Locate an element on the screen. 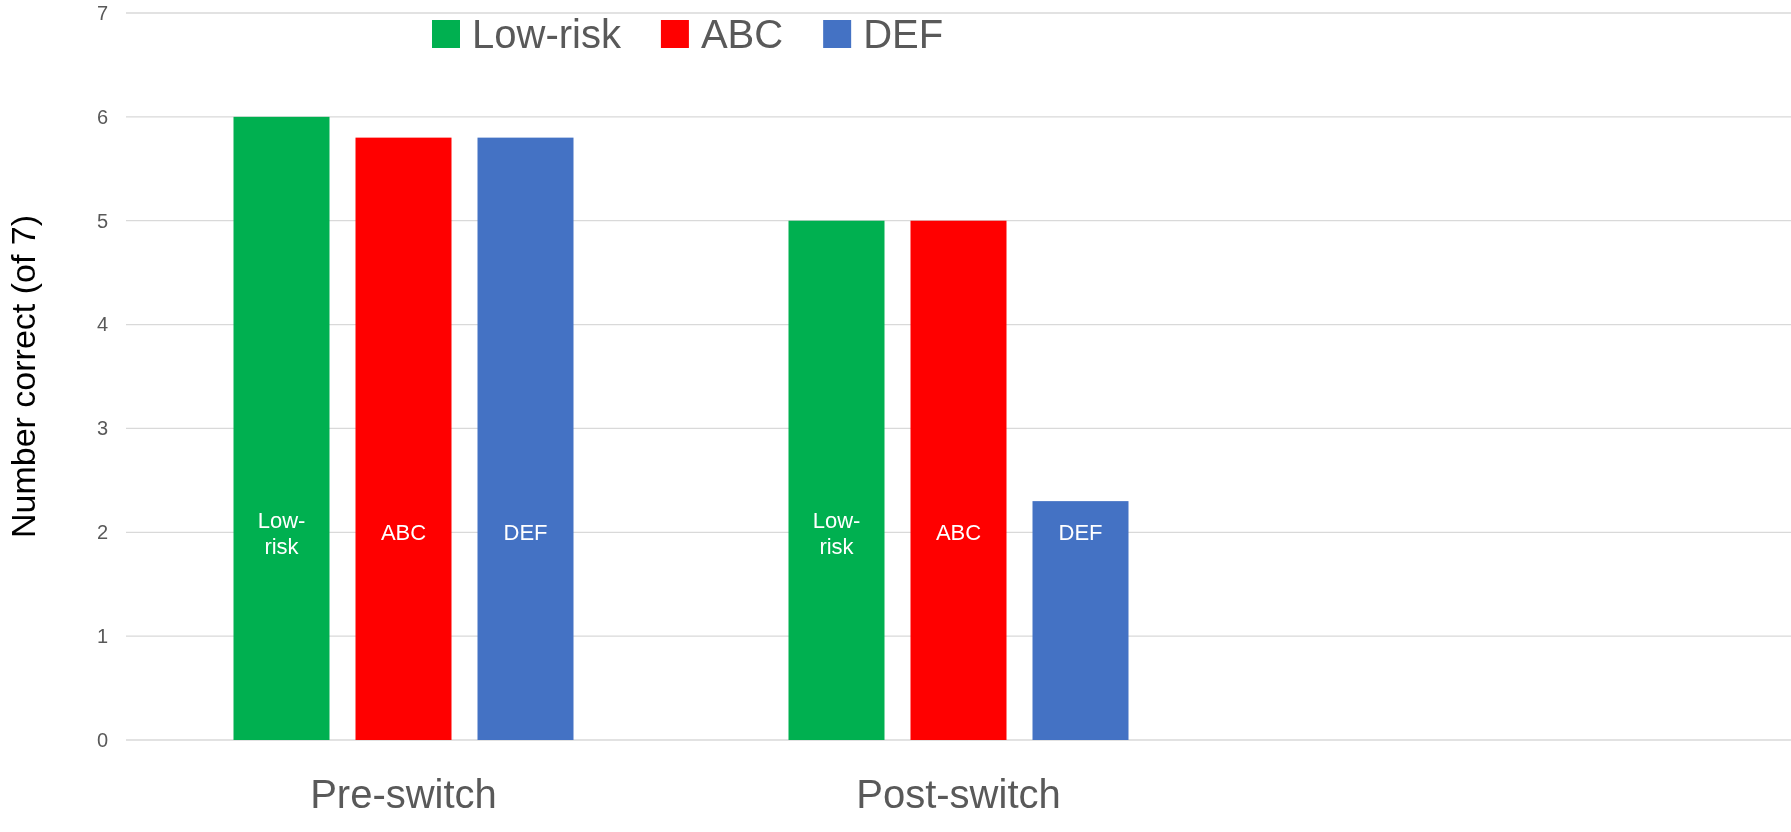  y-tick-label: 6 is located at coordinates (102, 116).